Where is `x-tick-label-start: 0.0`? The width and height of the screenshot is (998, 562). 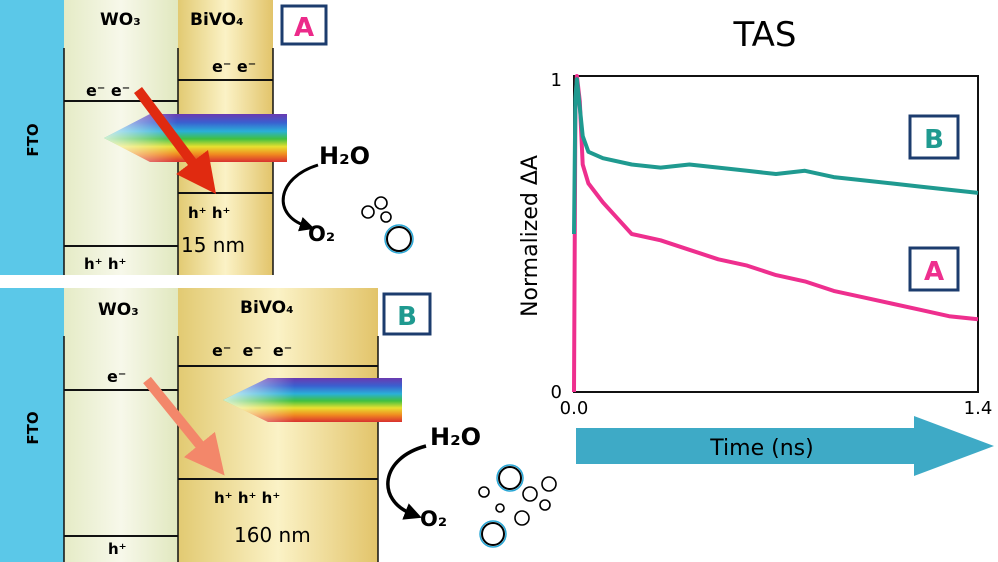
x-tick-label-start: 0.0 is located at coordinates (574, 408).